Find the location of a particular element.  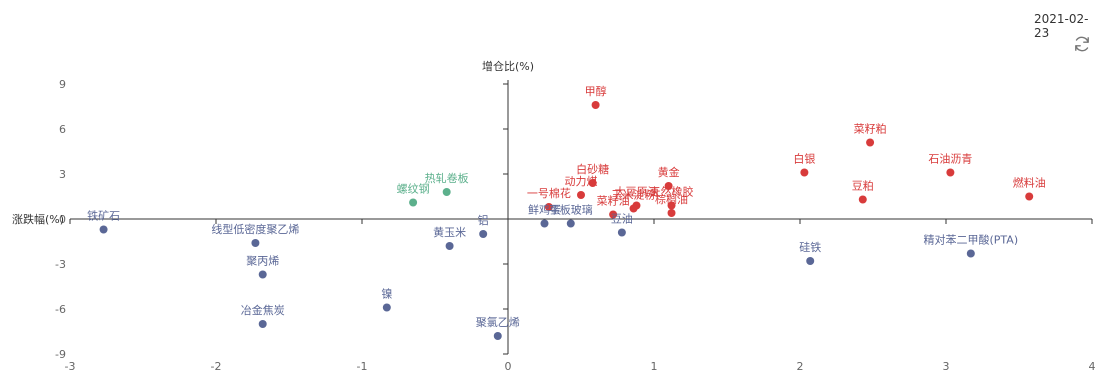

data-point-label: 白砂糖 is located at coordinates (592, 169).